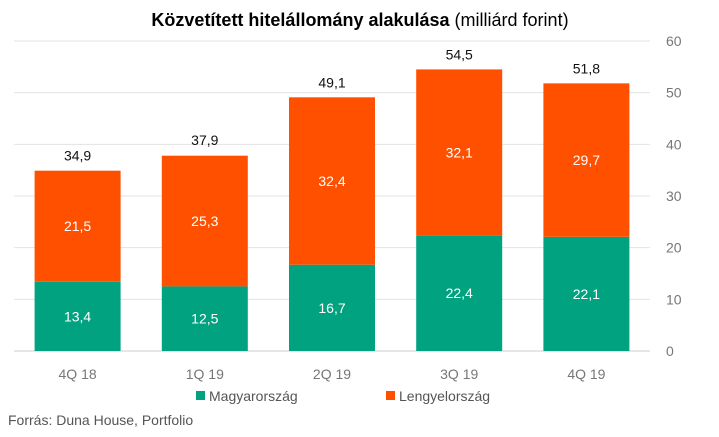 This screenshot has width=719, height=437. What do you see at coordinates (674, 41) in the screenshot?
I see `y-tick-label: 60` at bounding box center [674, 41].